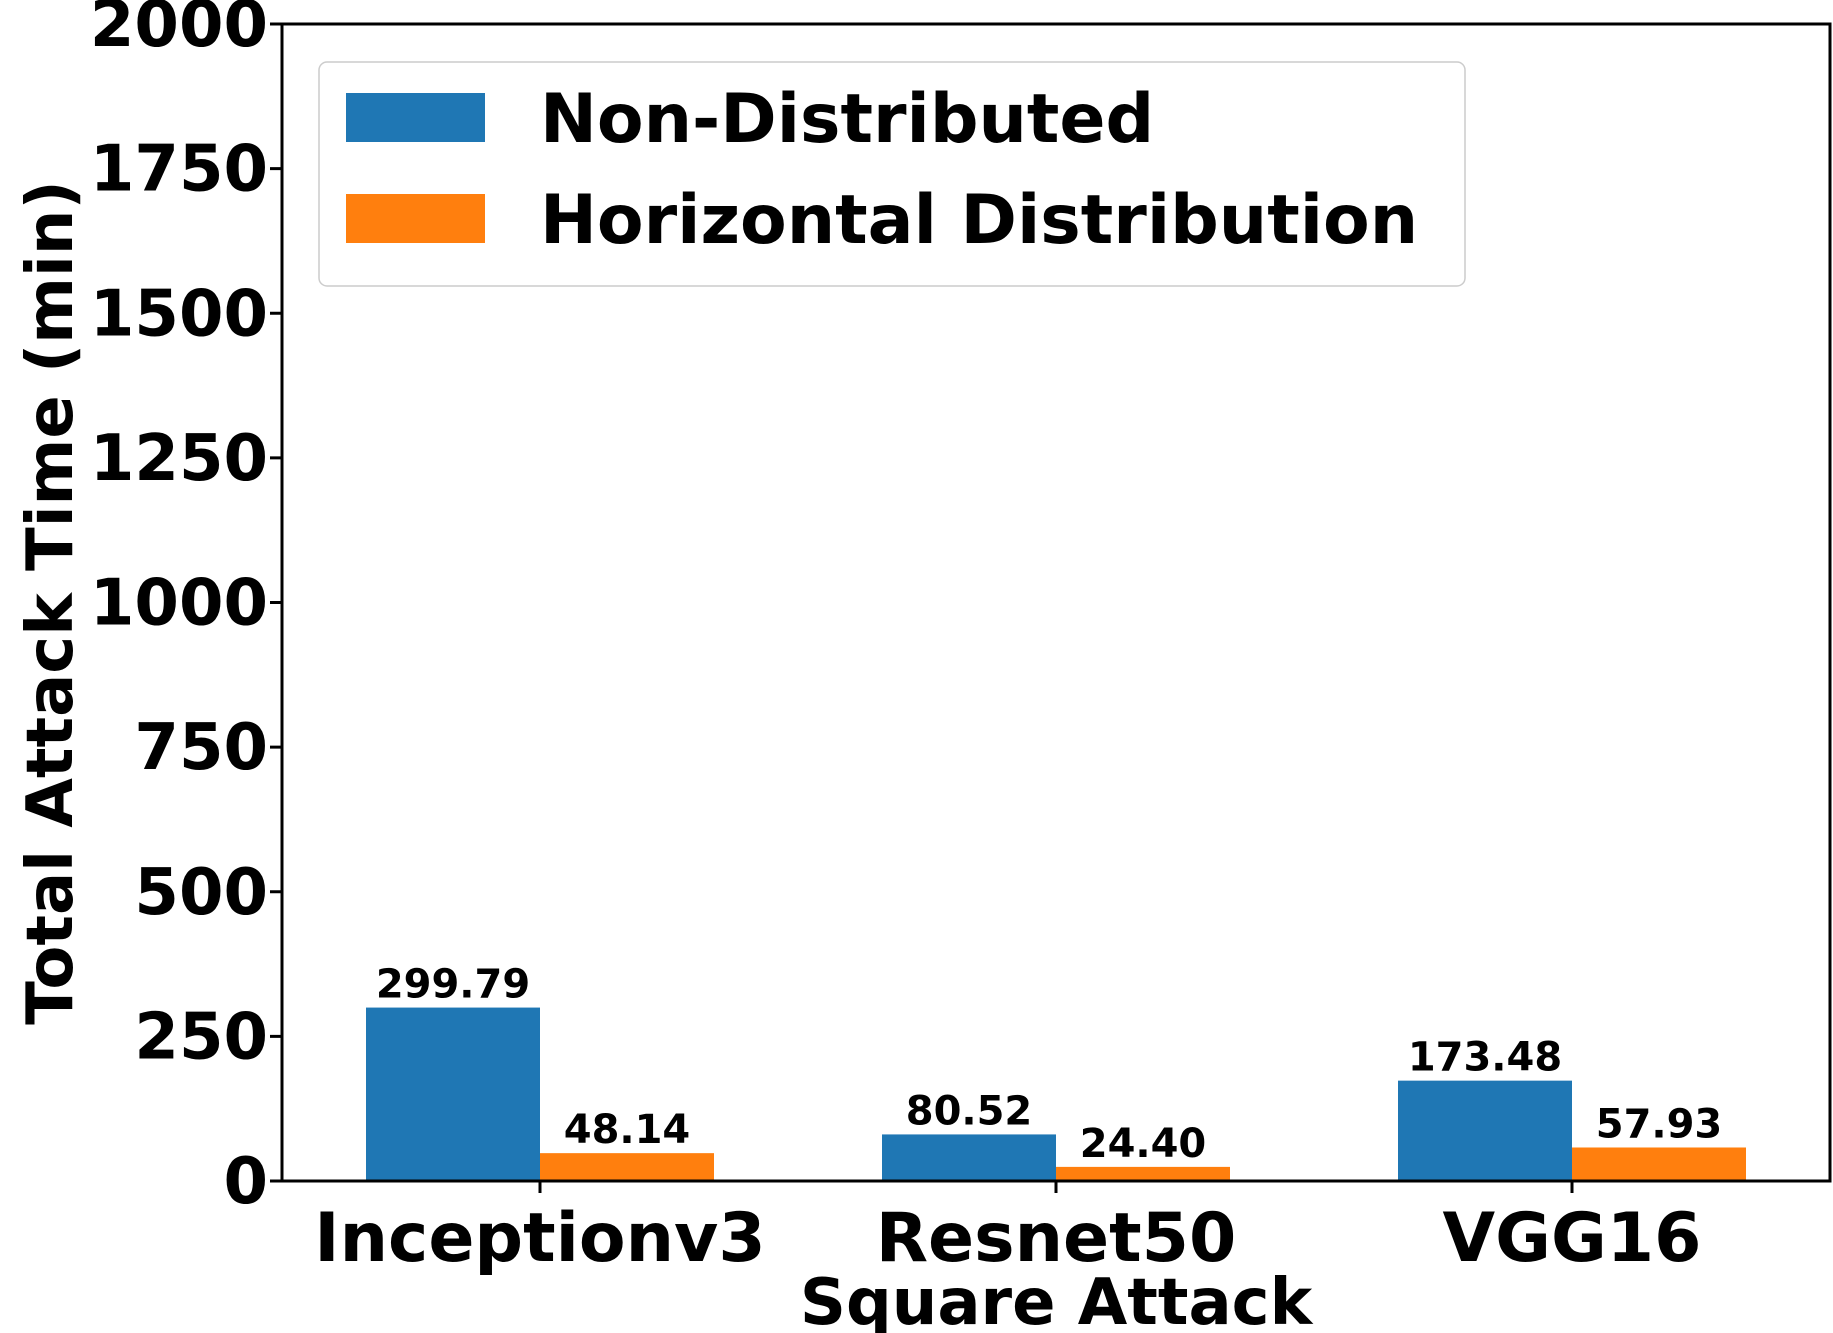 Image resolution: width=1833 pixels, height=1333 pixels. I want to click on data-label-1-0: 48.14, so click(627, 1130).